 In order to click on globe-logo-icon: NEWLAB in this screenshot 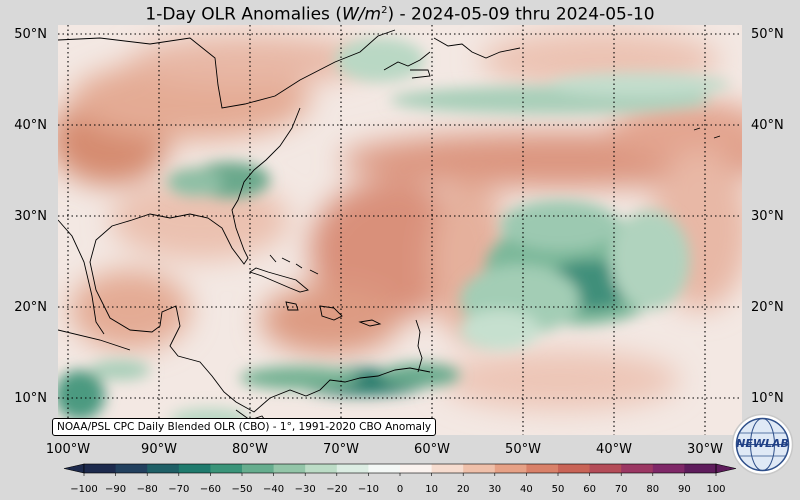, I will do `click(762, 444)`.